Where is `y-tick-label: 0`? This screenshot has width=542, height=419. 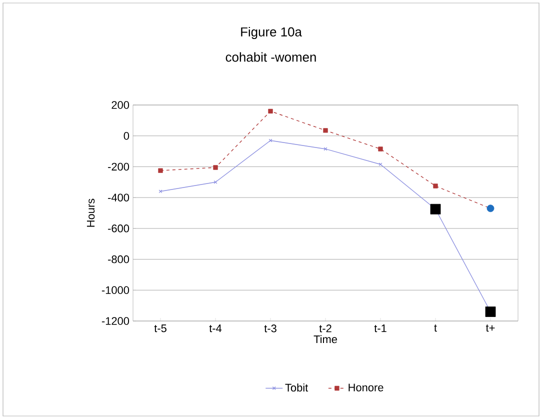 y-tick-label: 0 is located at coordinates (127, 136).